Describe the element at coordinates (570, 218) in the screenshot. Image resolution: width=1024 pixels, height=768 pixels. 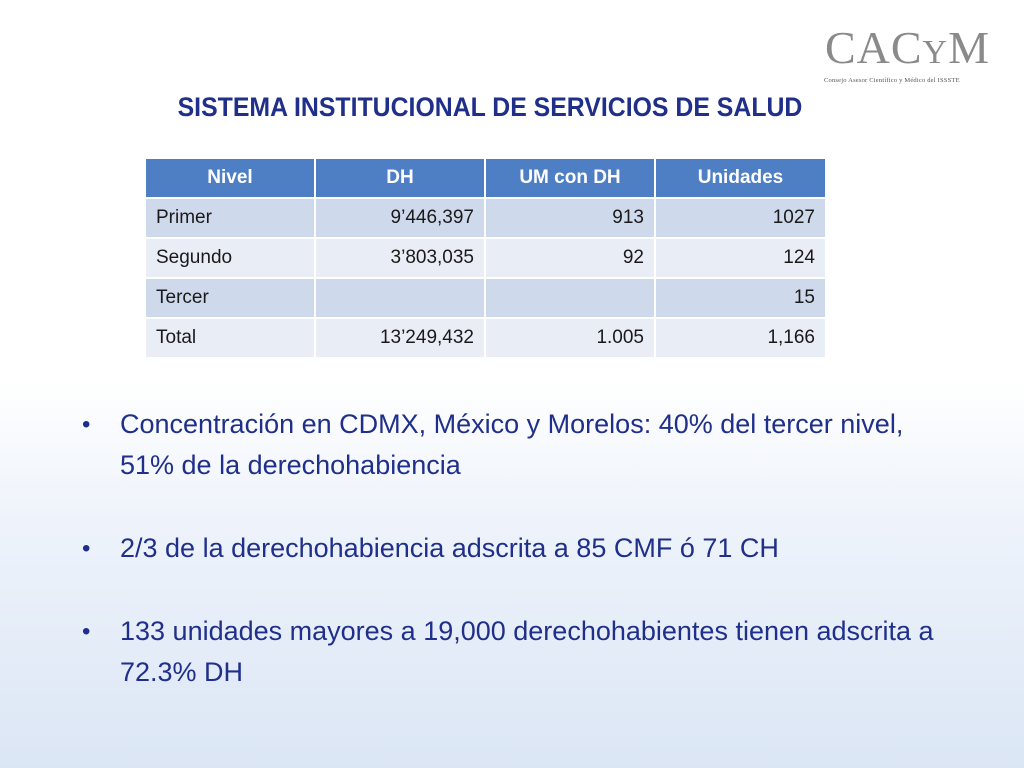
I see `cell-um-con-dh: 913` at that location.